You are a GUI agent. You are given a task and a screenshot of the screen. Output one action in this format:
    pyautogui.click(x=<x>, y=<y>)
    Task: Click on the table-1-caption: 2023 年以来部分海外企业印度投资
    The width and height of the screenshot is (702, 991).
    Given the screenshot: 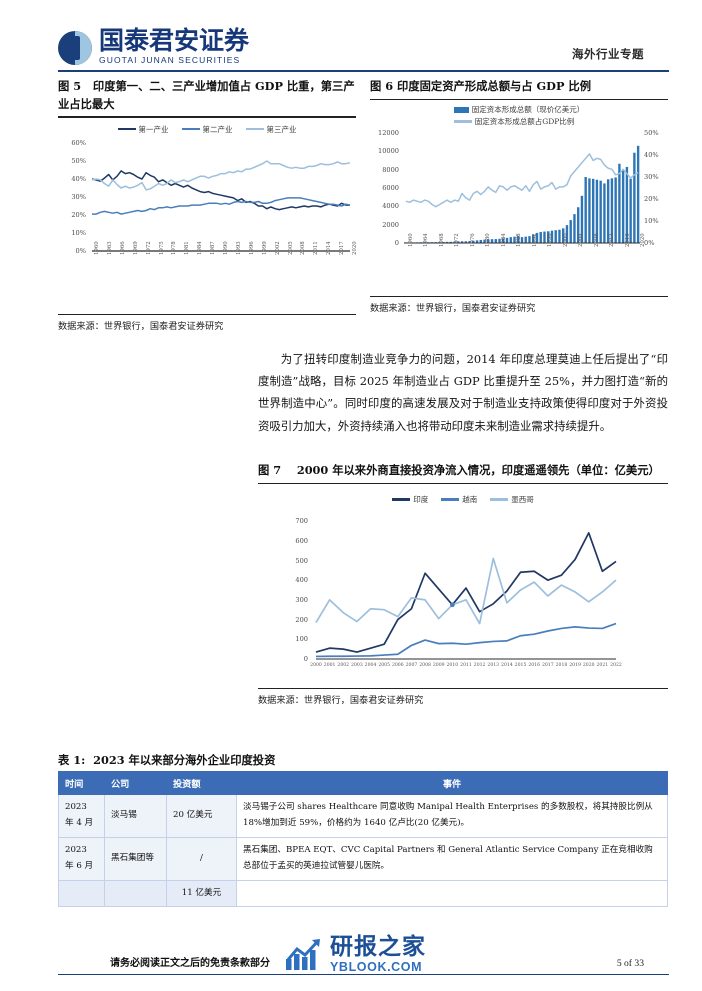 What is the action you would take?
    pyautogui.click(x=184, y=760)
    